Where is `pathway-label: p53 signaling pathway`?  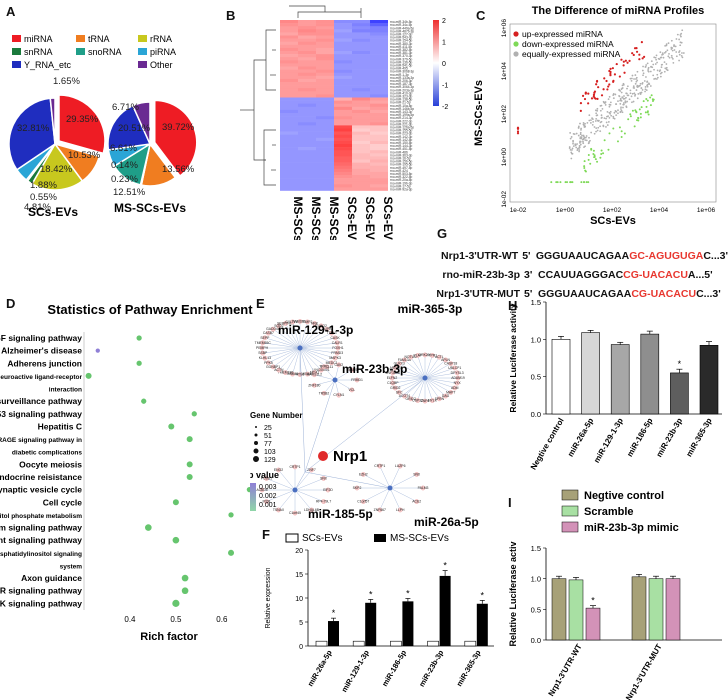
pathway-label: p53 signaling pathway is located at coordinates (41, 414).